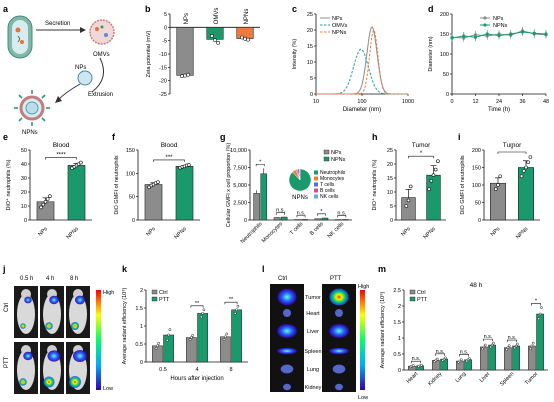 The width and height of the screenshot is (554, 402). I want to click on l-col-label-ptt: PTT, so click(336, 279).